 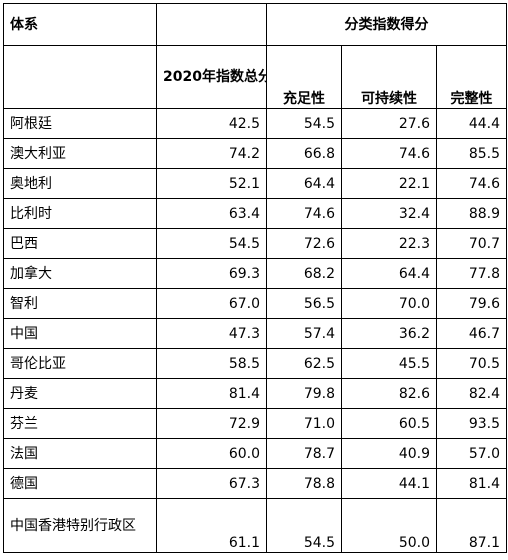 I want to click on cell-adequacy: 78.8, so click(x=304, y=483).